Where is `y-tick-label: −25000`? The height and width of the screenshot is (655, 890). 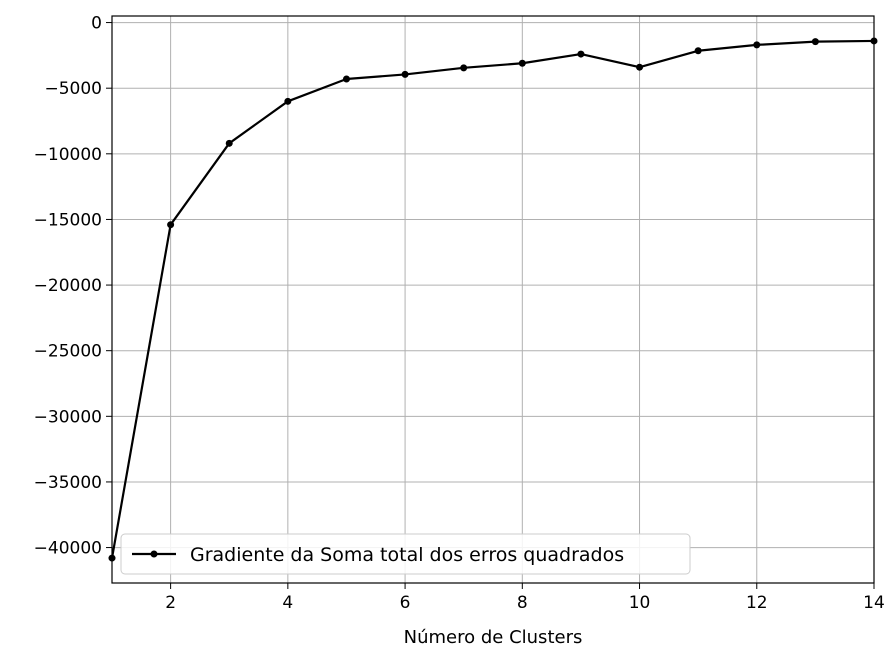 y-tick-label: −25000 is located at coordinates (68, 352).